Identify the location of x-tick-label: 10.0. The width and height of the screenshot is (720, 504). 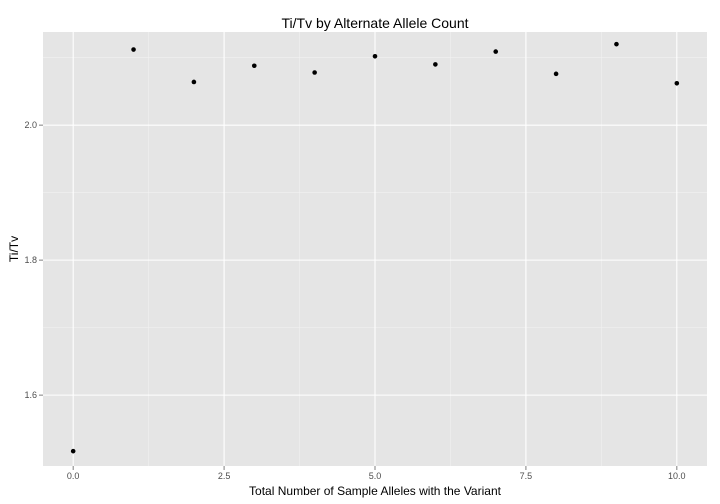
(677, 476).